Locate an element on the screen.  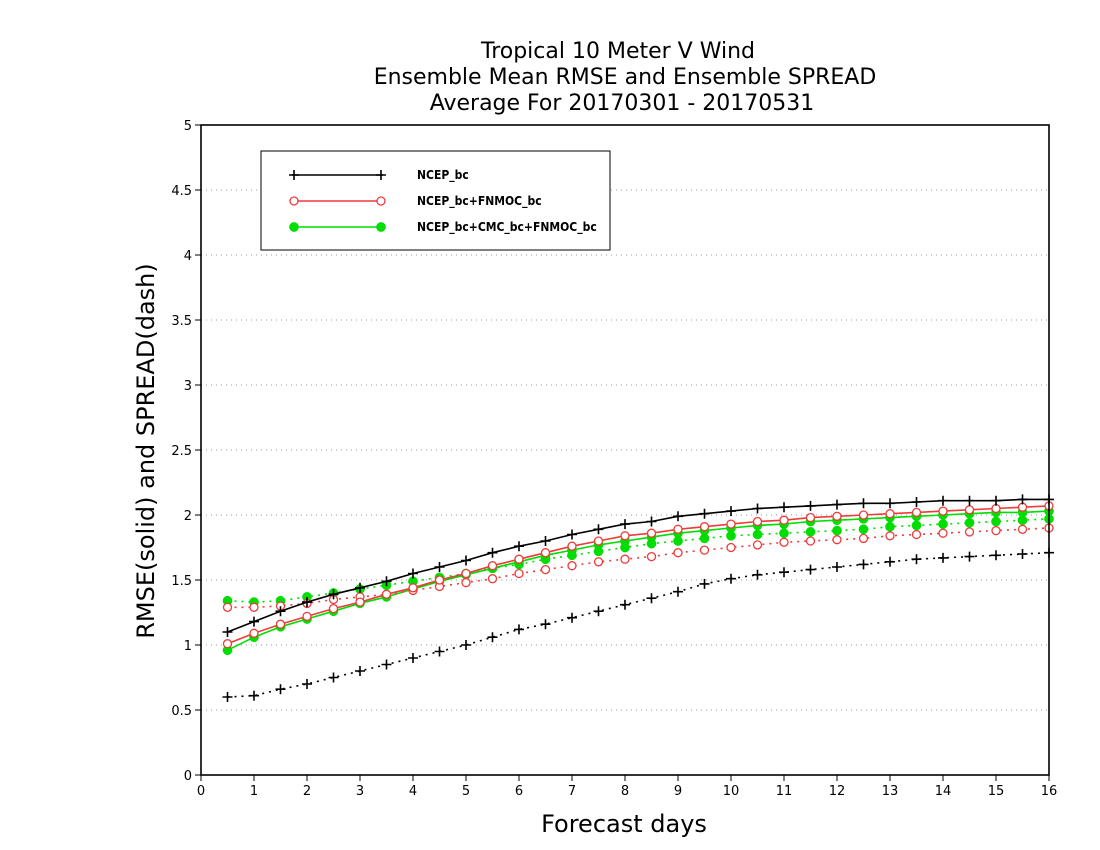
legend-label-ncep-bc: NCEP_bc is located at coordinates (443, 175).